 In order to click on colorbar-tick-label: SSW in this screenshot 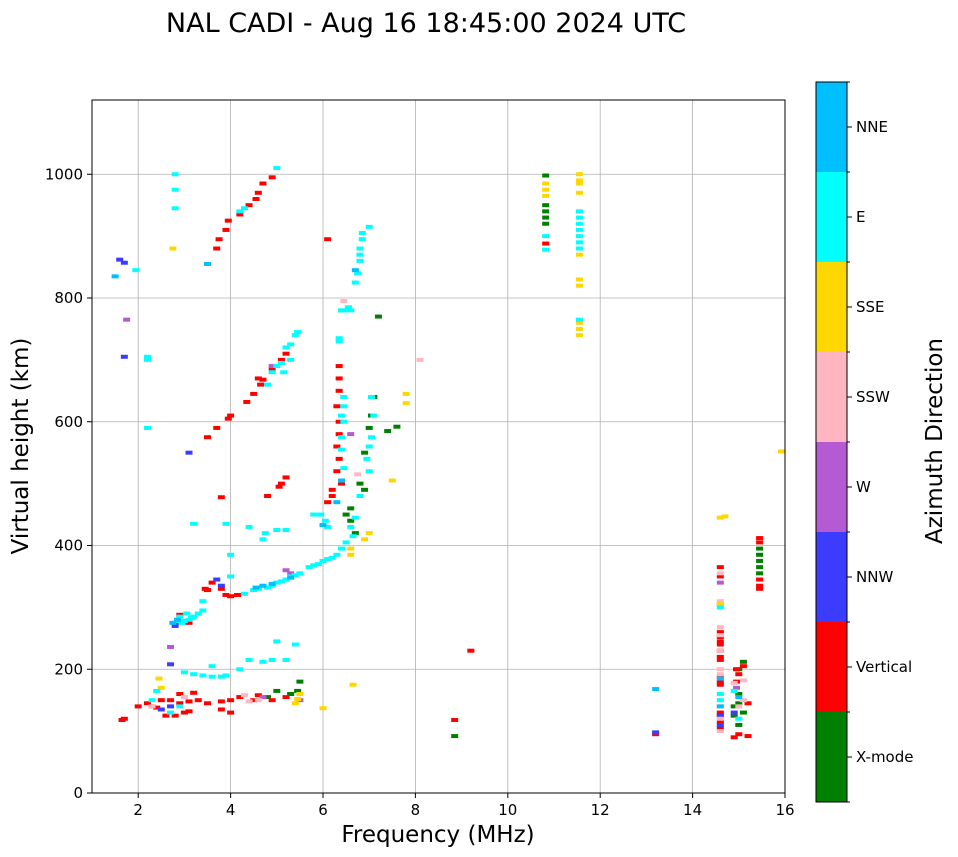, I will do `click(873, 397)`.